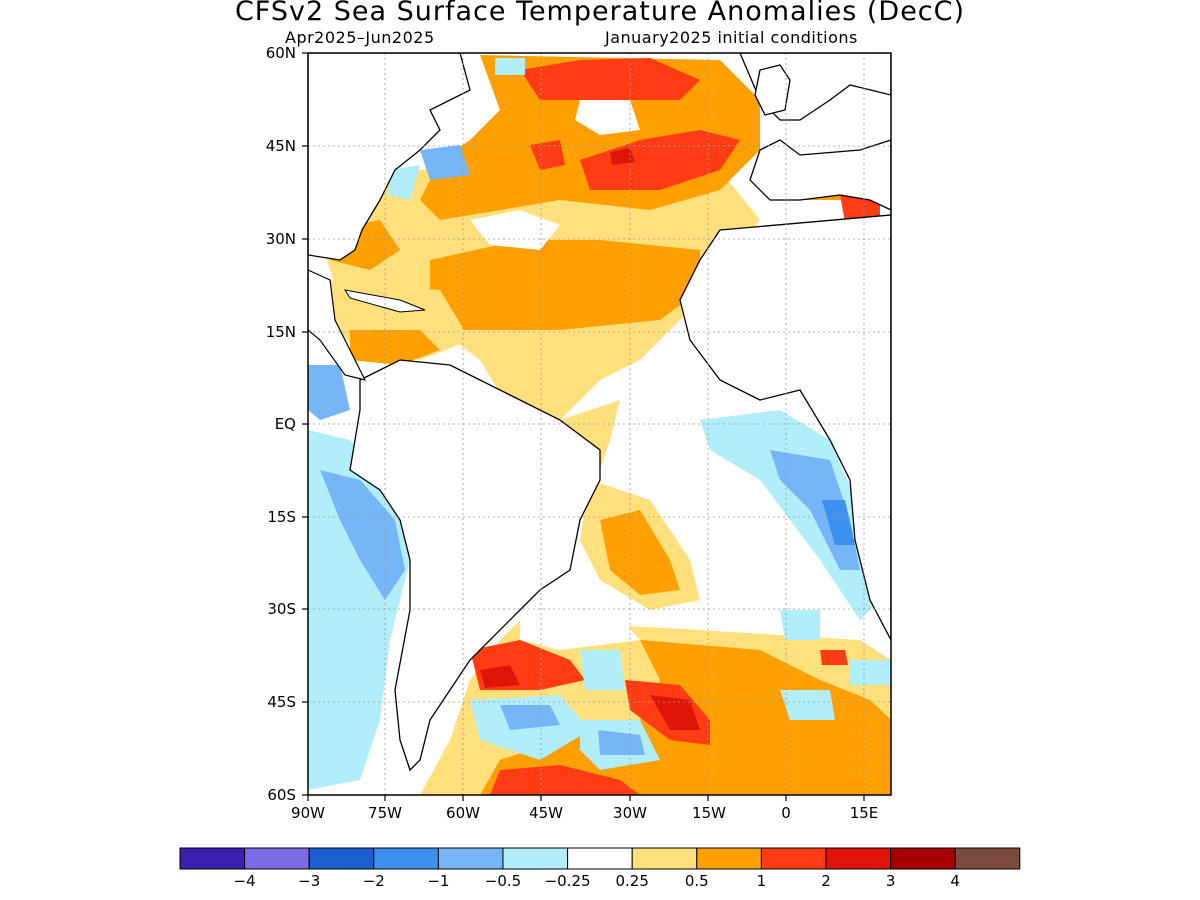 The width and height of the screenshot is (1200, 900). Describe the element at coordinates (309, 881) in the screenshot. I see `colorbar-label: −3` at that location.